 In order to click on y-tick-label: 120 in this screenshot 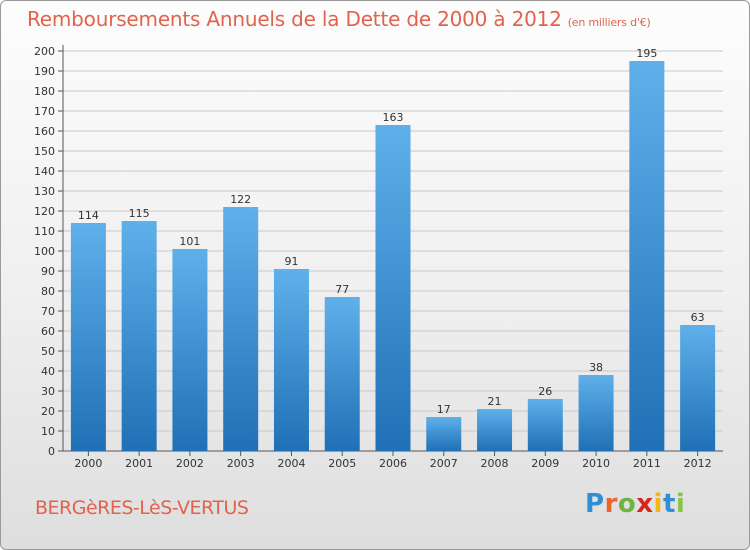, I will do `click(44, 211)`.